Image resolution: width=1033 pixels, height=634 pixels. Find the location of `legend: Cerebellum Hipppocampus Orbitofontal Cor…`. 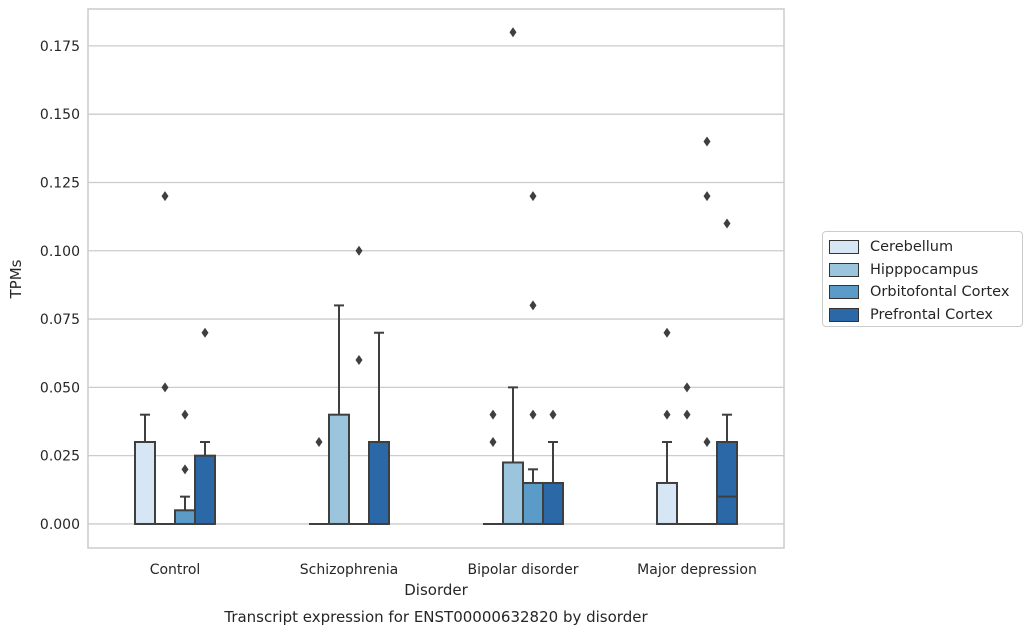

legend: Cerebellum Hipppocampus Orbitofontal Cor… is located at coordinates (922, 279).